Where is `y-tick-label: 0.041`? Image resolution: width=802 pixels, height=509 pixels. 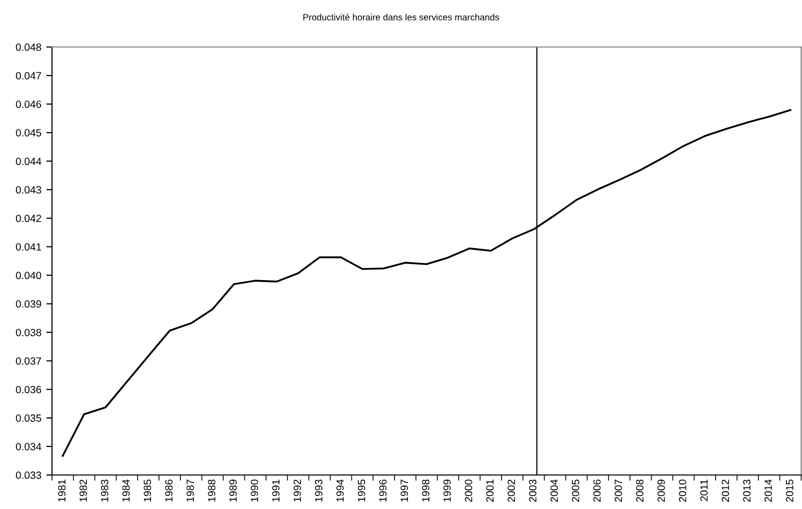 y-tick-label: 0.041 is located at coordinates (29, 247).